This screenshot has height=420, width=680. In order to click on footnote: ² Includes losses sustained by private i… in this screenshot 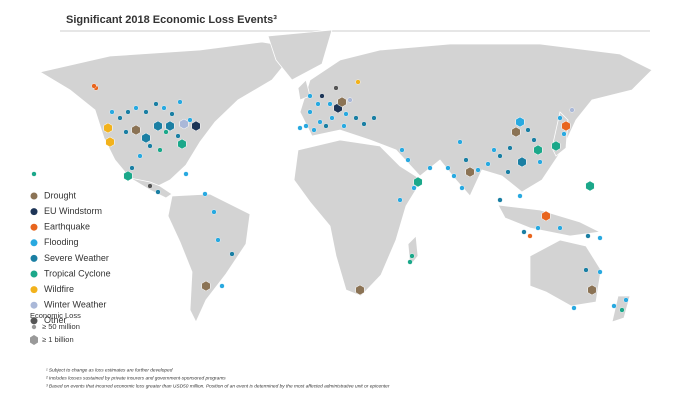, I will do `click(136, 378)`.